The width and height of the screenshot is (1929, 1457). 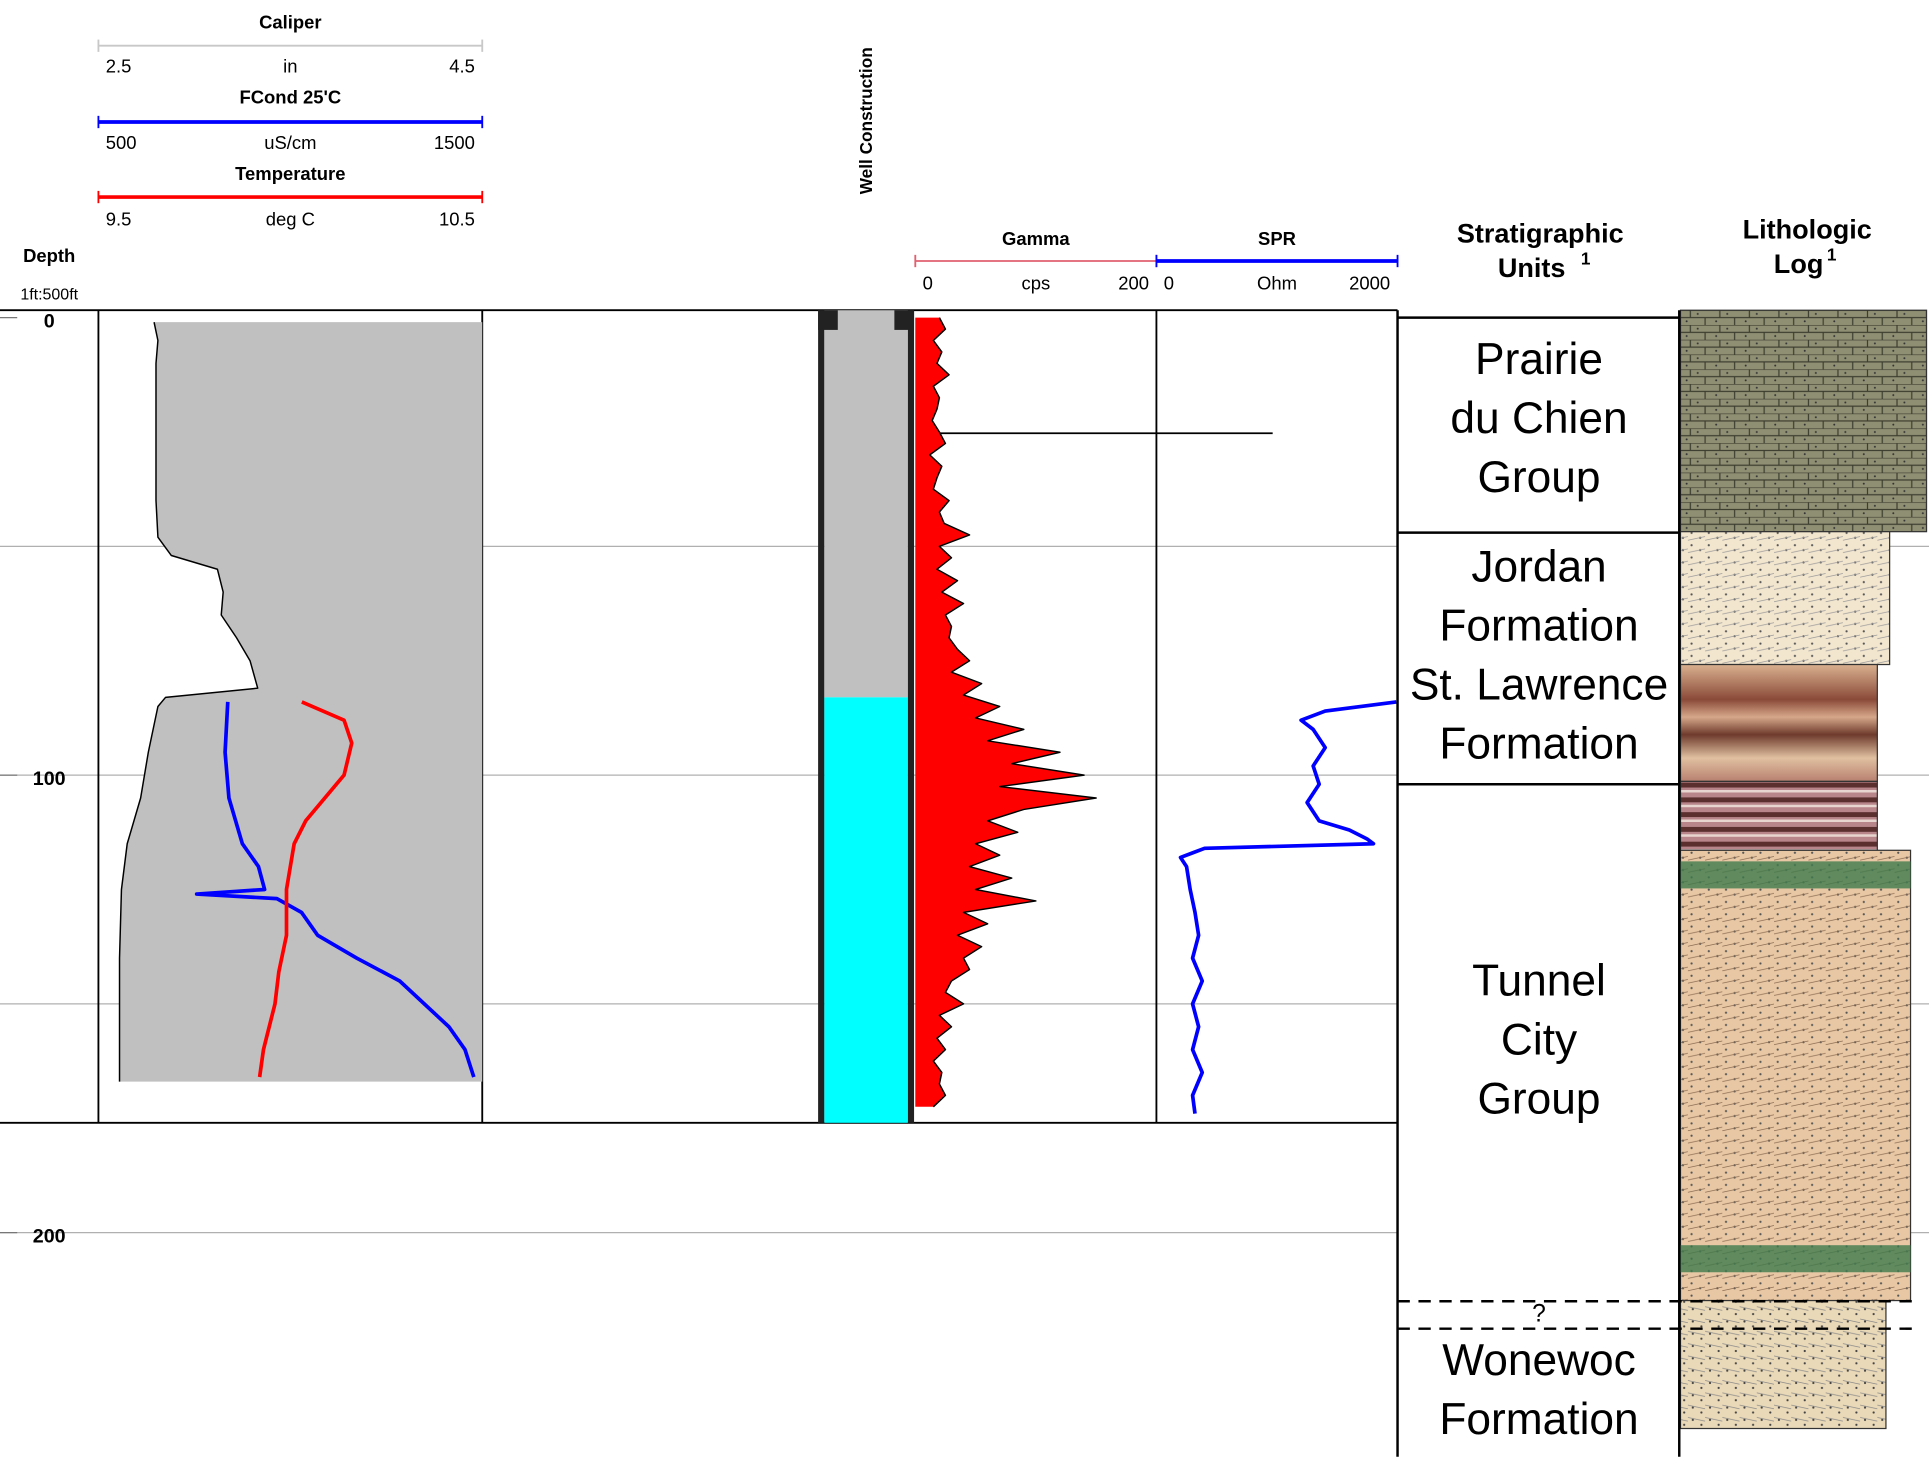 What do you see at coordinates (1538, 567) in the screenshot?
I see `unit-name: Jordan` at bounding box center [1538, 567].